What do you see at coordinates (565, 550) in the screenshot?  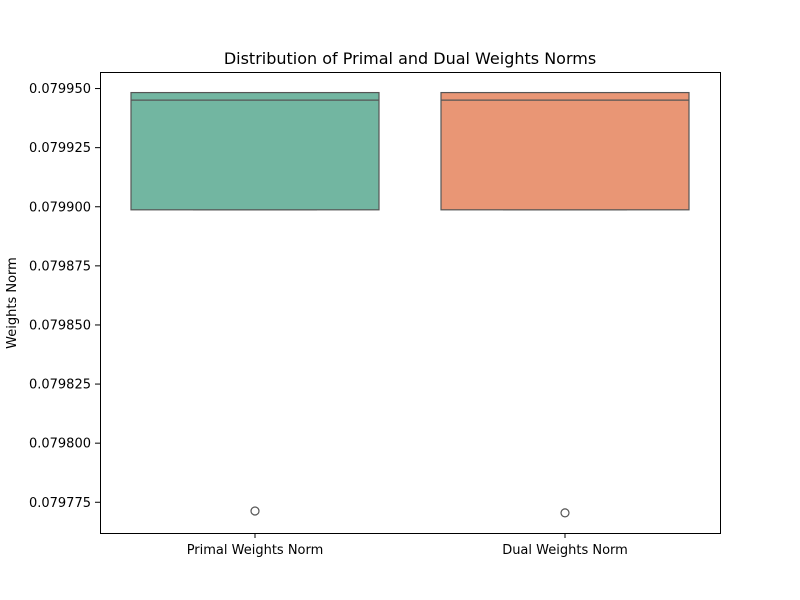 I see `x-tick-label: Dual Weights Norm` at bounding box center [565, 550].